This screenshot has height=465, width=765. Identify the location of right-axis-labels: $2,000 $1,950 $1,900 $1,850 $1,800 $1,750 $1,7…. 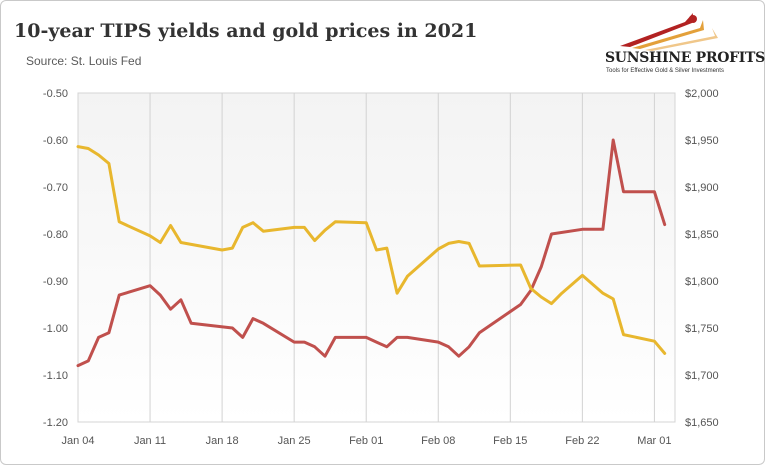
(702, 258).